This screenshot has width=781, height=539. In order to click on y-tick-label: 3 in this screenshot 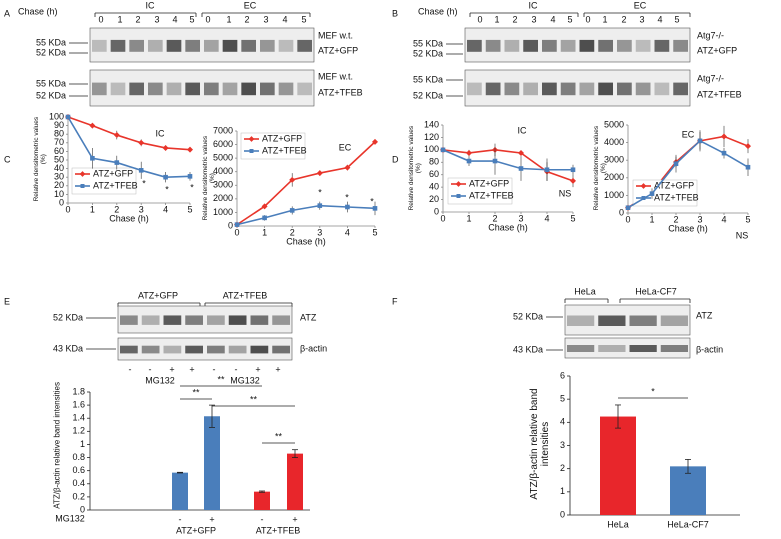, I will do `click(562, 445)`.